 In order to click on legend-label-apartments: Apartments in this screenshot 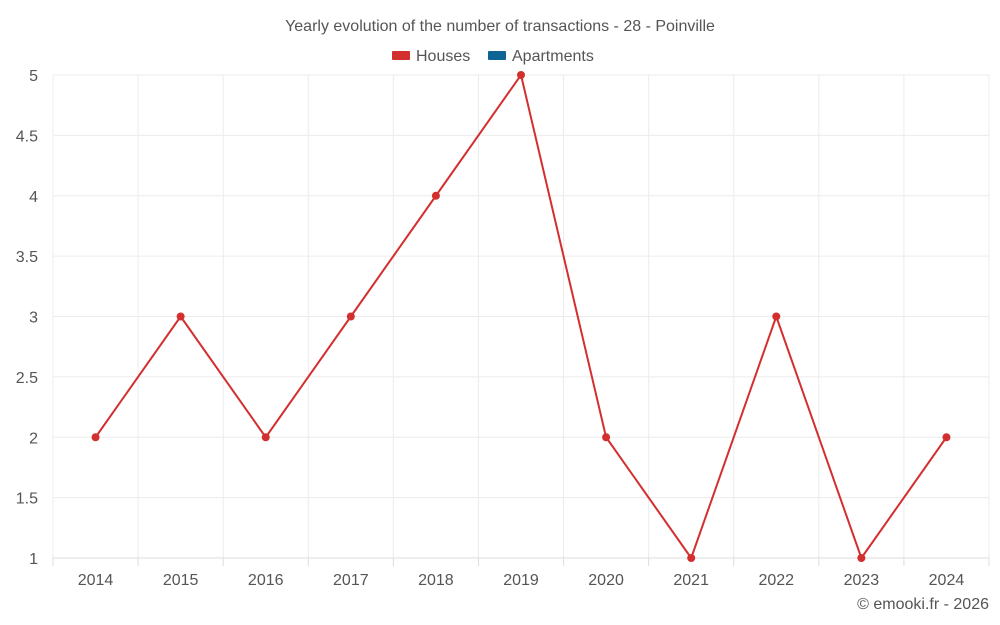, I will do `click(553, 56)`.